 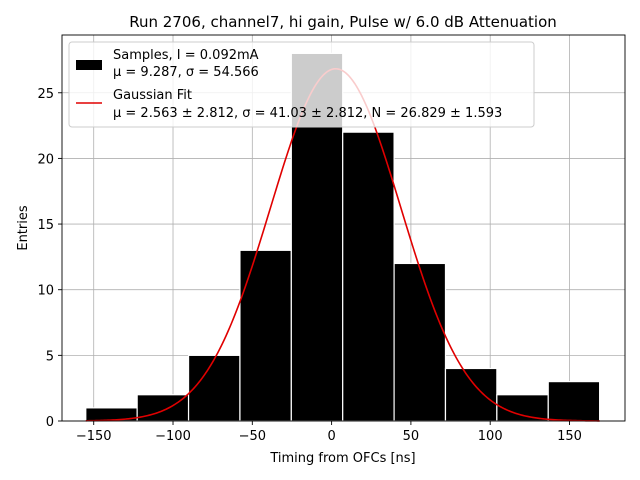 What do you see at coordinates (331, 436) in the screenshot?
I see `x-tick-label: 0` at bounding box center [331, 436].